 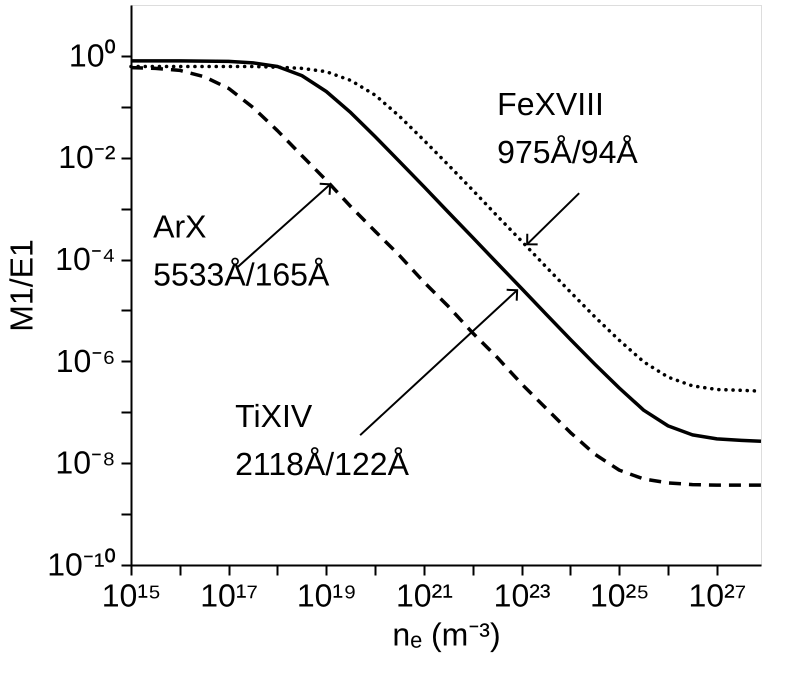 What do you see at coordinates (92, 55) in the screenshot?
I see `y-tick-label: 10⁰` at bounding box center [92, 55].